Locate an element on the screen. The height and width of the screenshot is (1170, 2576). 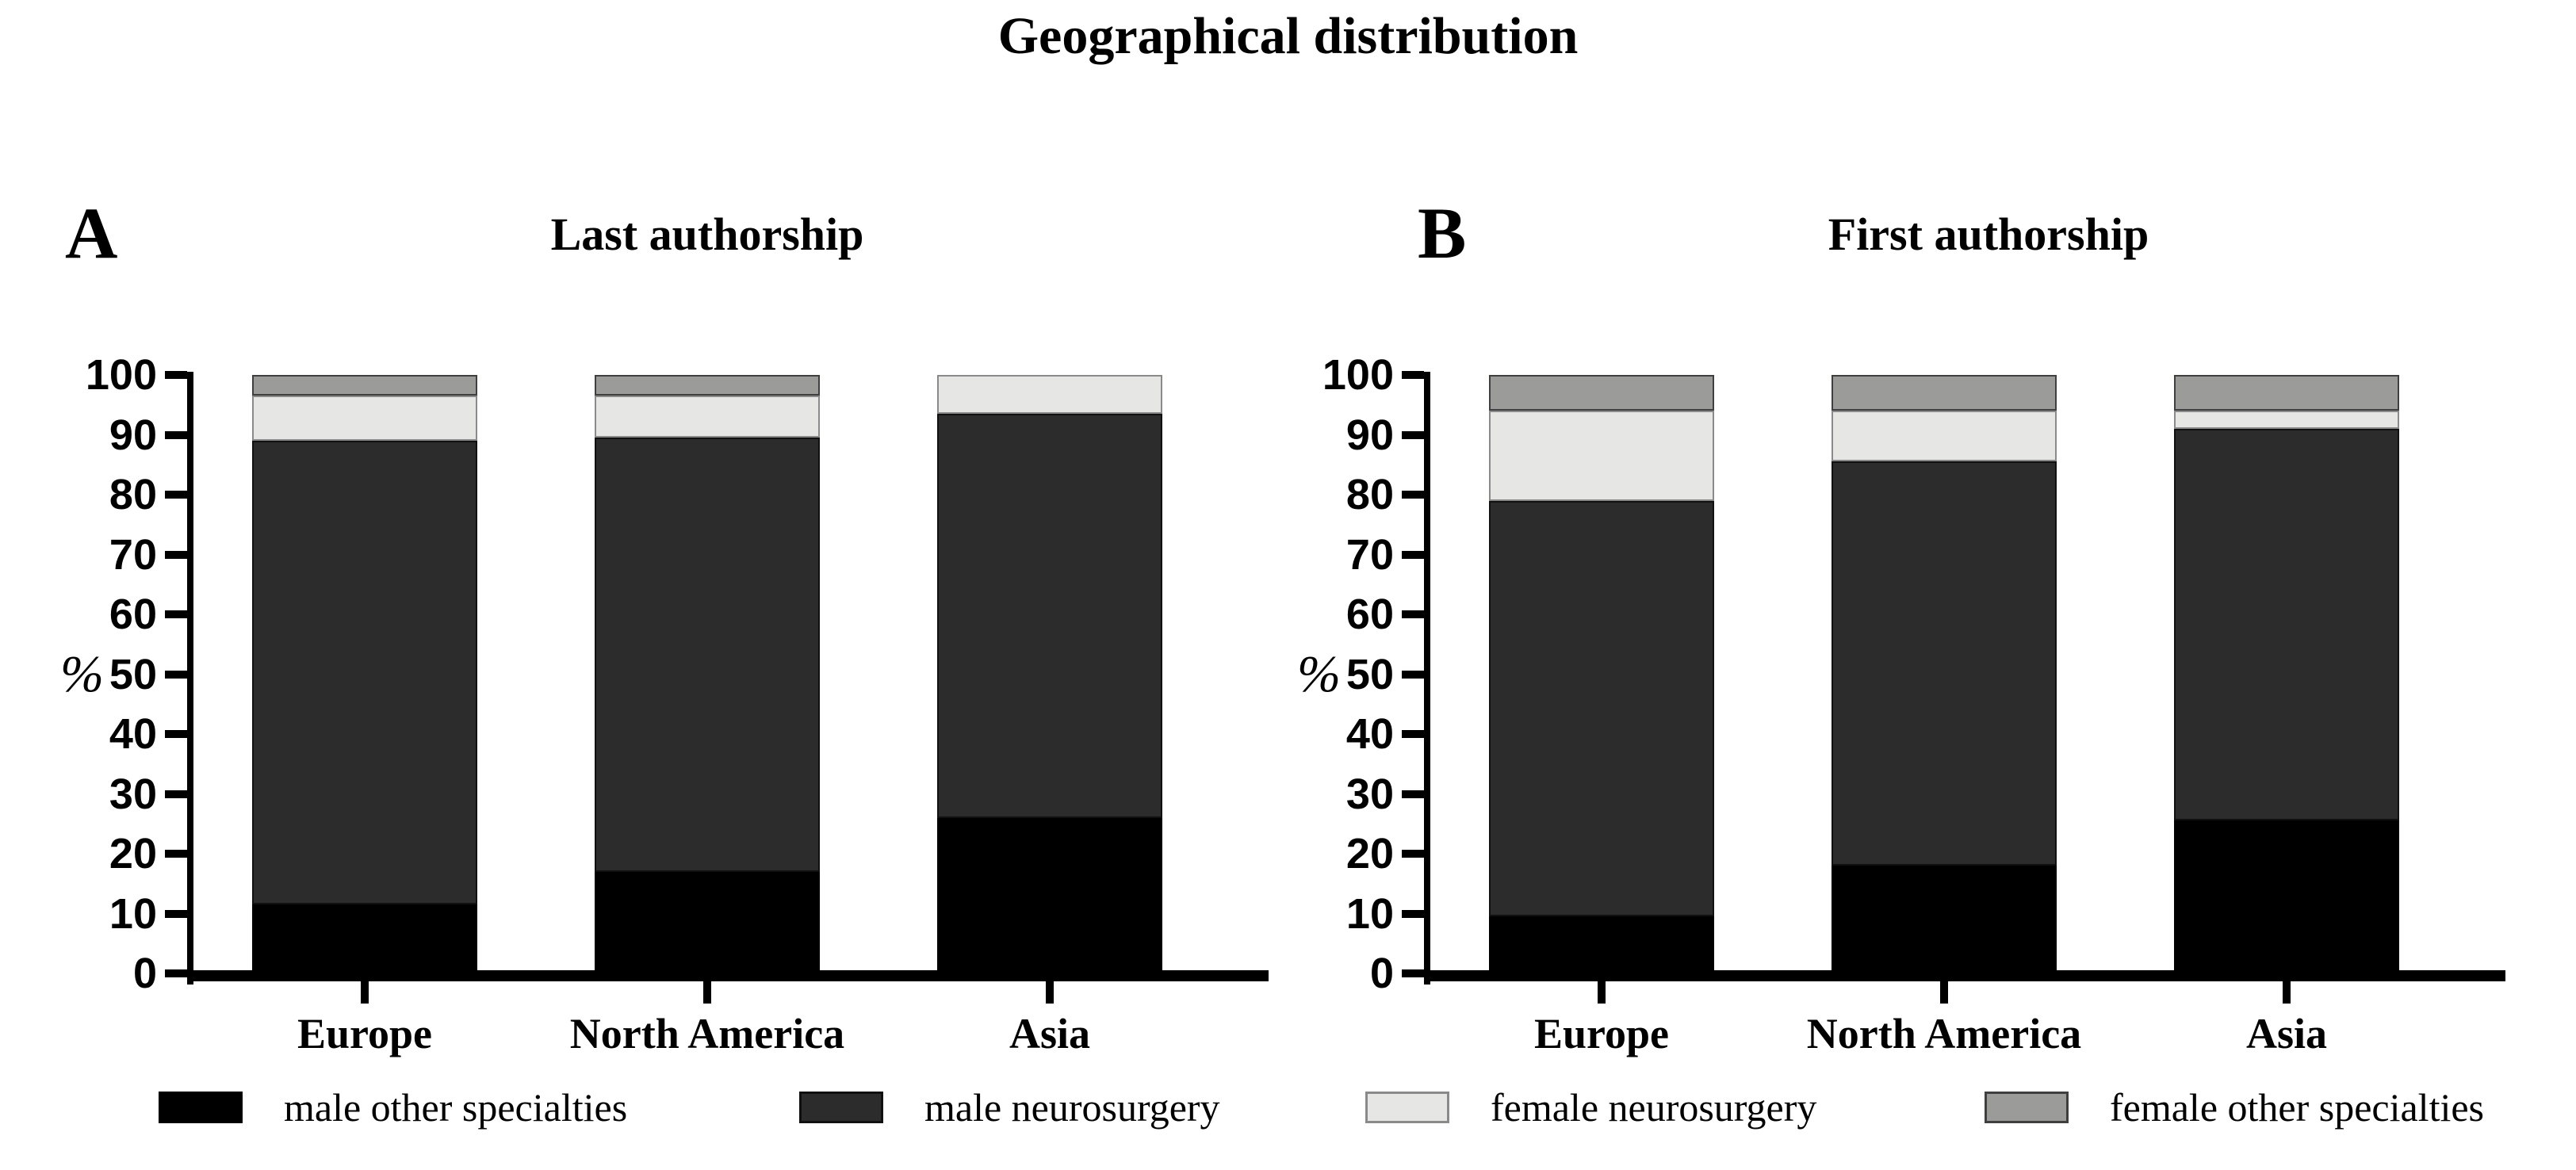
legend-item-male-neurosurgery: male neurosurgery is located at coordinates (1009, 1107).